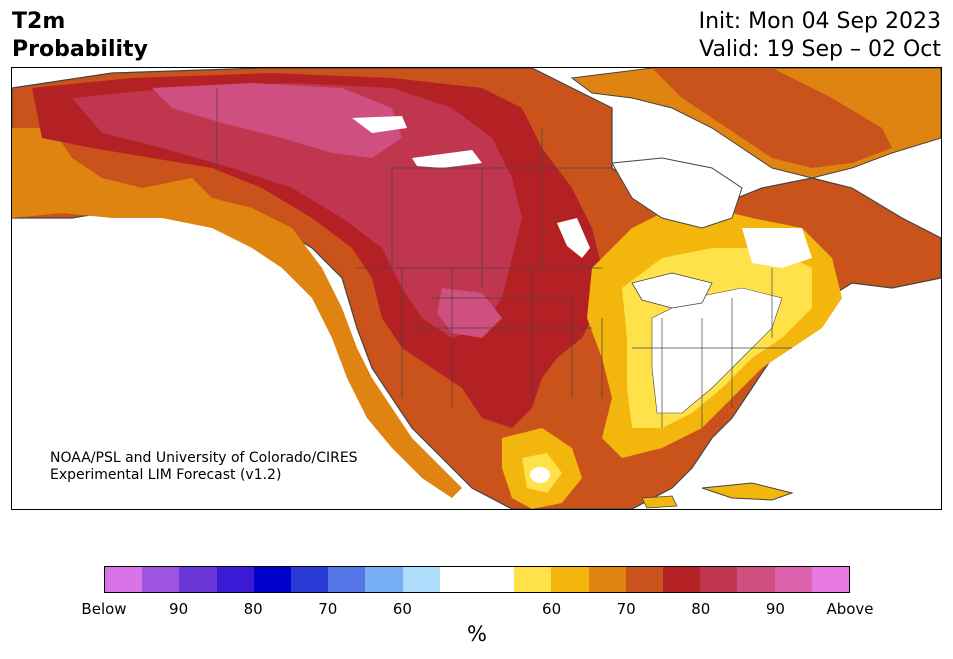 This screenshot has width=953, height=659. What do you see at coordinates (277, 120) in the screenshot?
I see `rose-region-north` at bounding box center [277, 120].